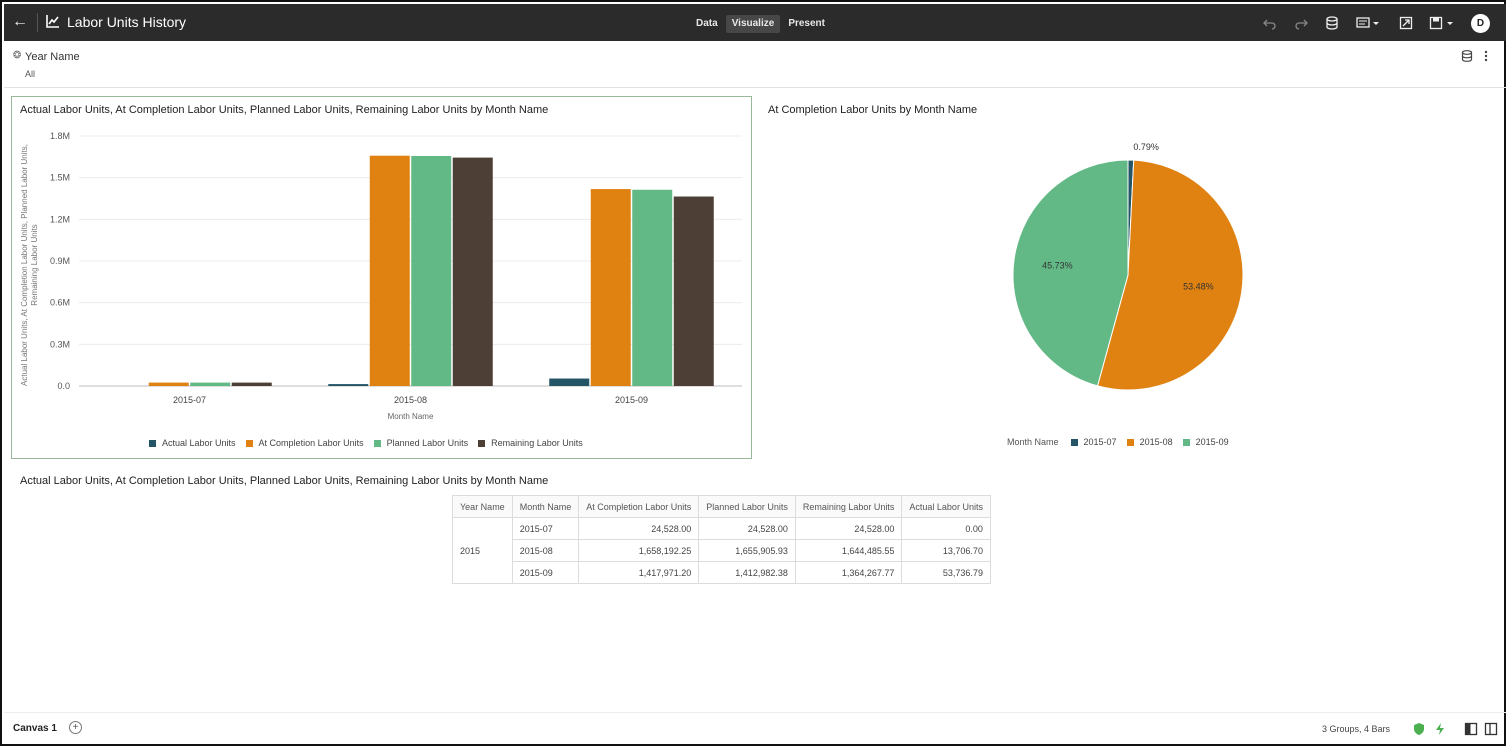 The width and height of the screenshot is (1506, 746). I want to click on column-header: Year Name, so click(482, 506).